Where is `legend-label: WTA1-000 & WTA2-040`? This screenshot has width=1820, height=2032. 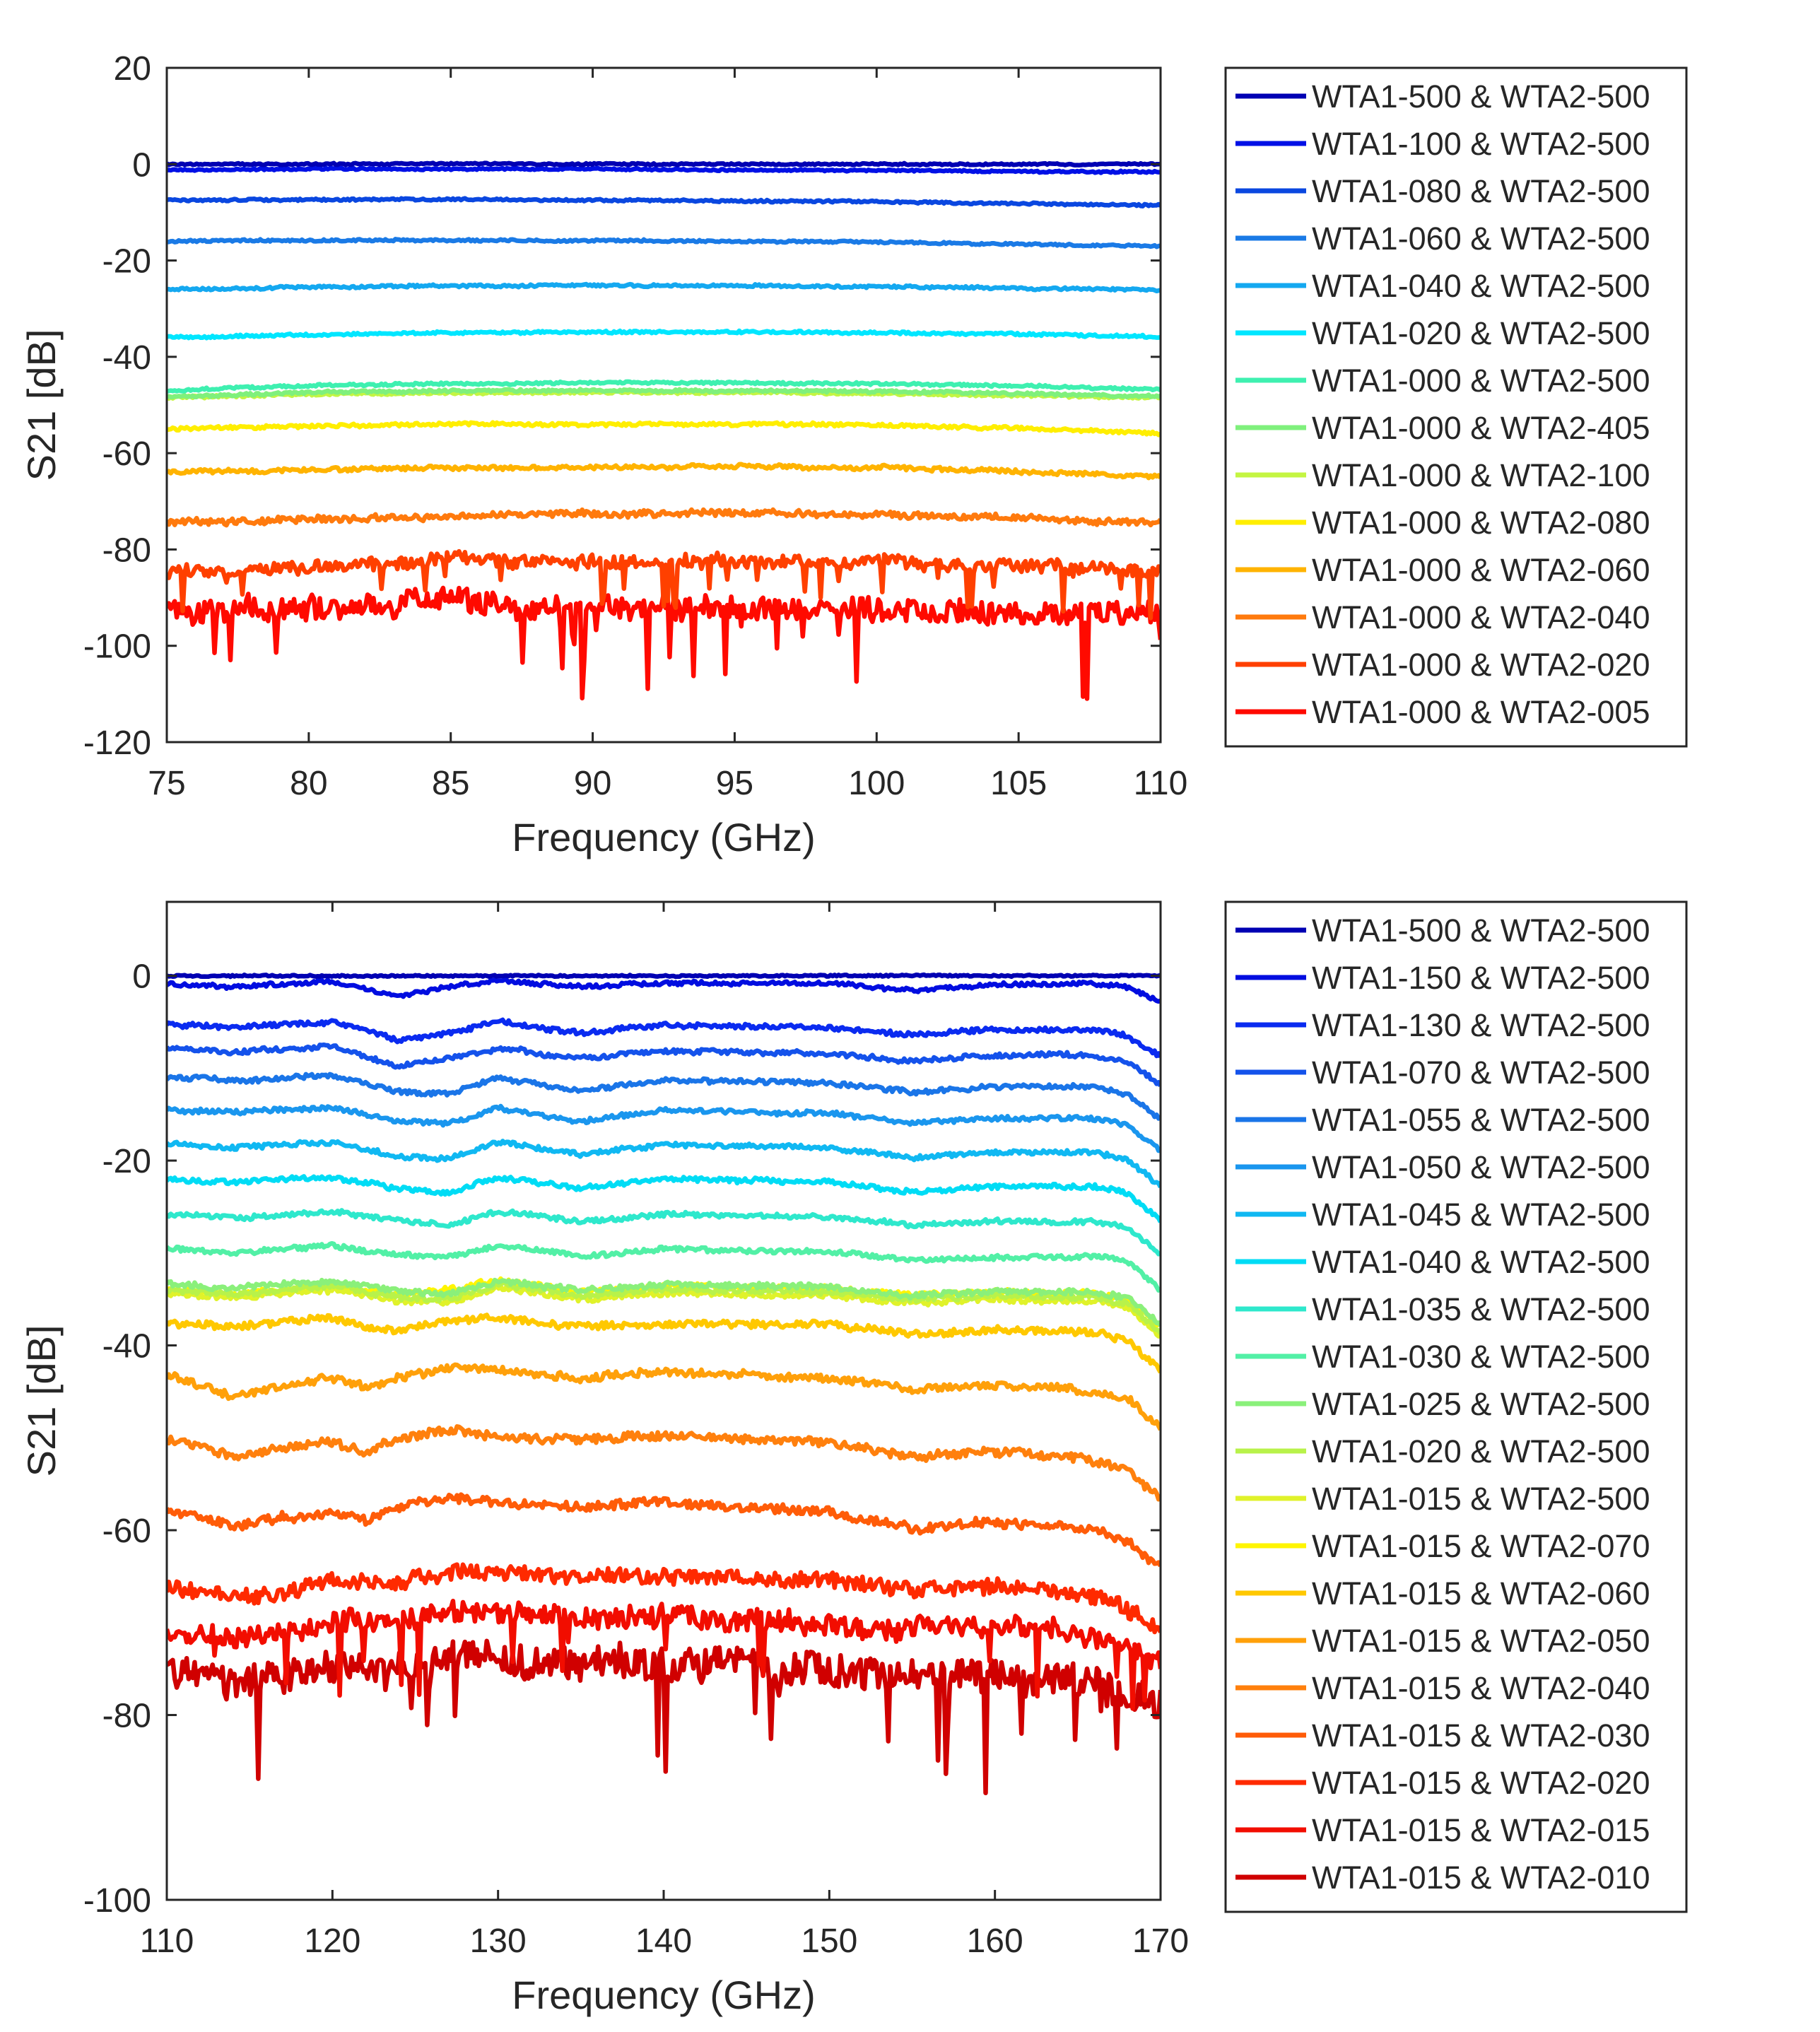
legend-label: WTA1-000 & WTA2-040 is located at coordinates (1481, 617).